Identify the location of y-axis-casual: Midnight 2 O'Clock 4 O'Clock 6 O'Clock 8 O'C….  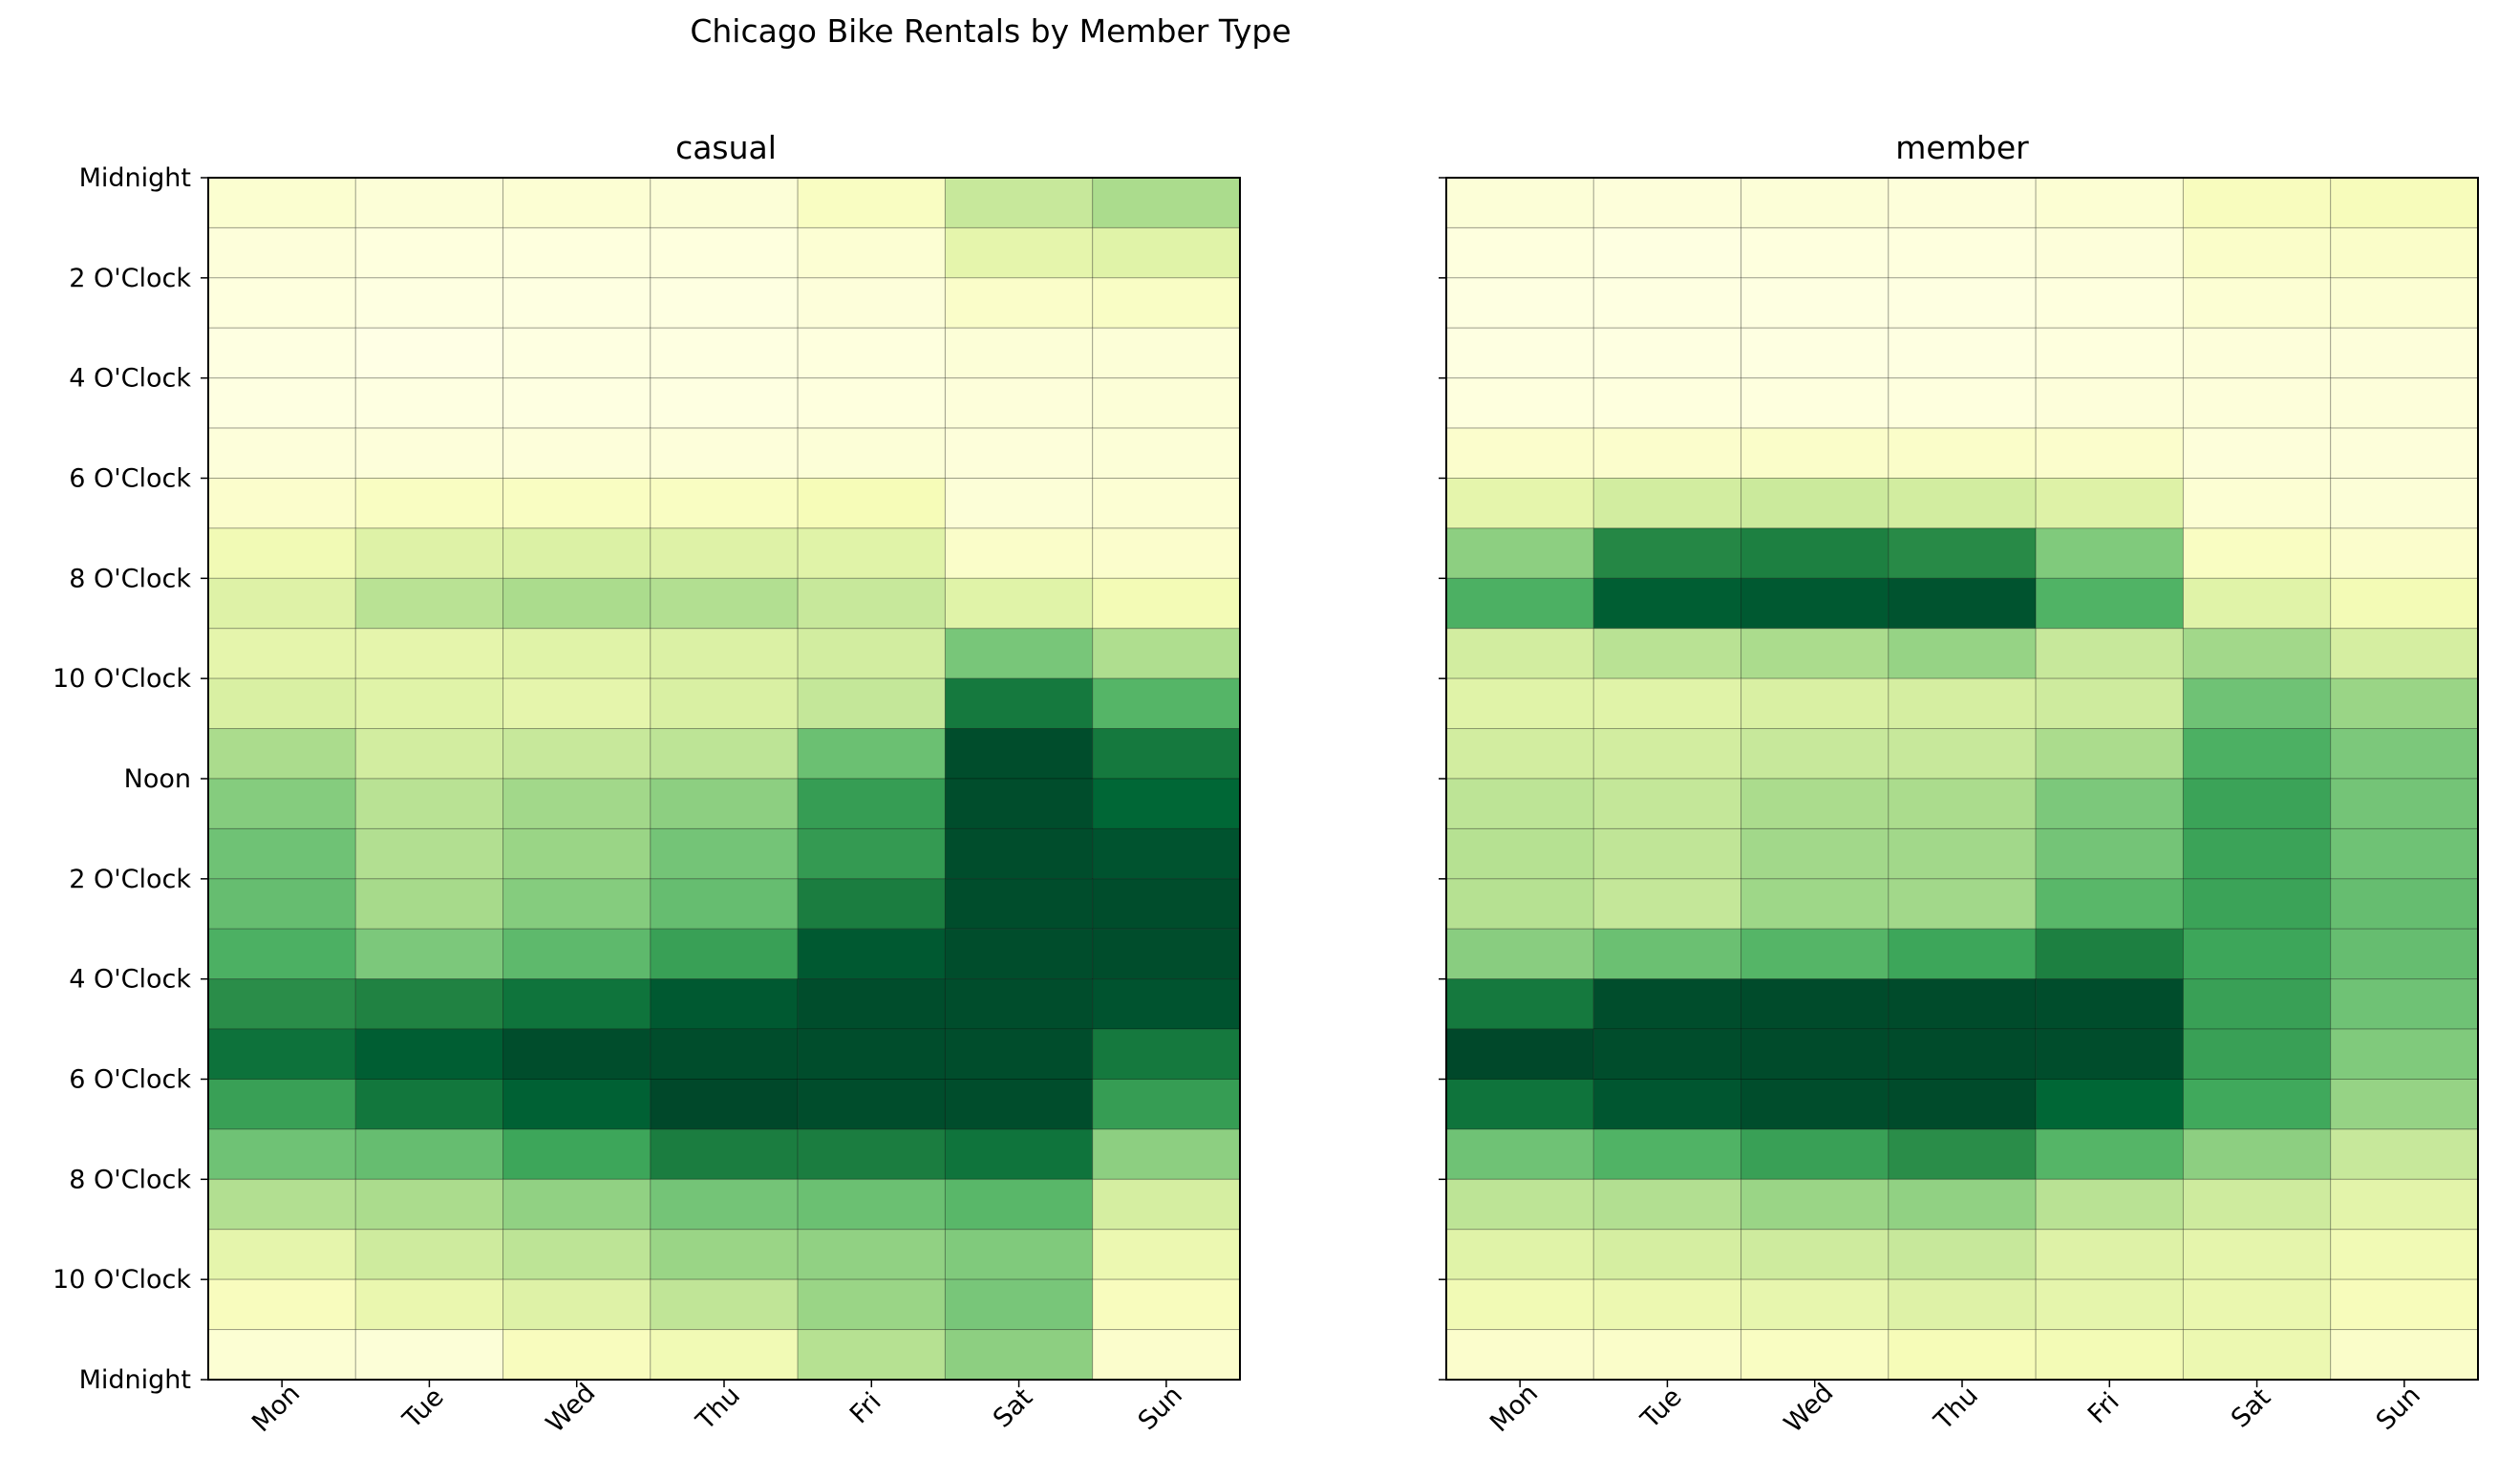
(130, 779).